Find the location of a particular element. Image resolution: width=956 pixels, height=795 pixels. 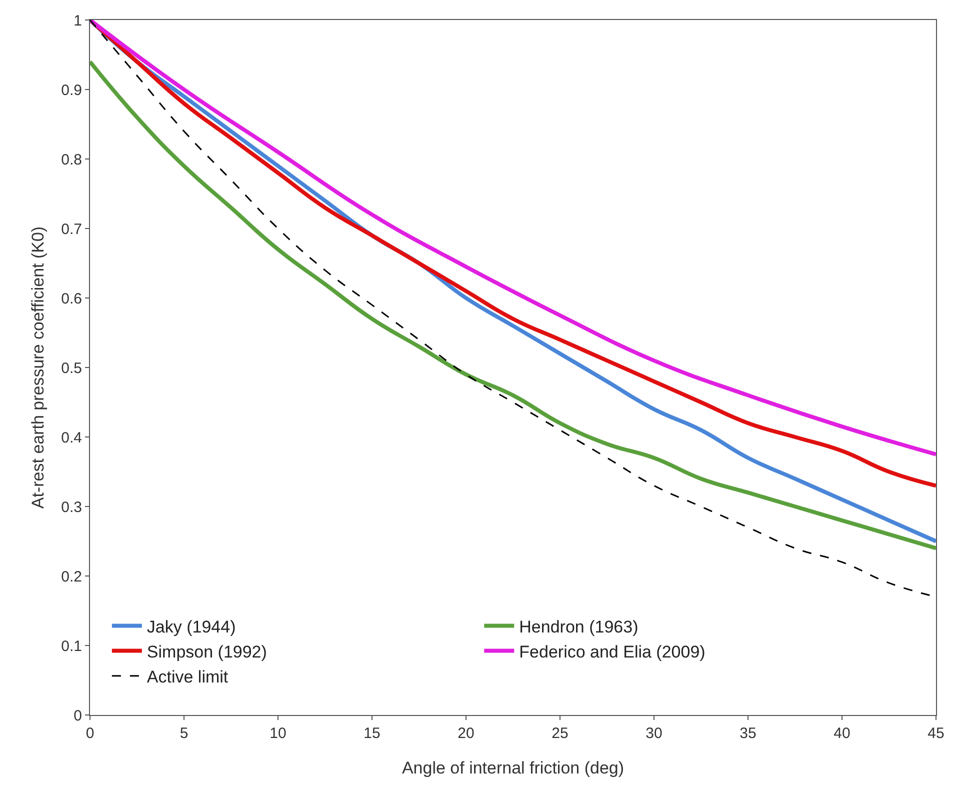

x-axis-title: Angle of internal friction (deg) is located at coordinates (513, 768).